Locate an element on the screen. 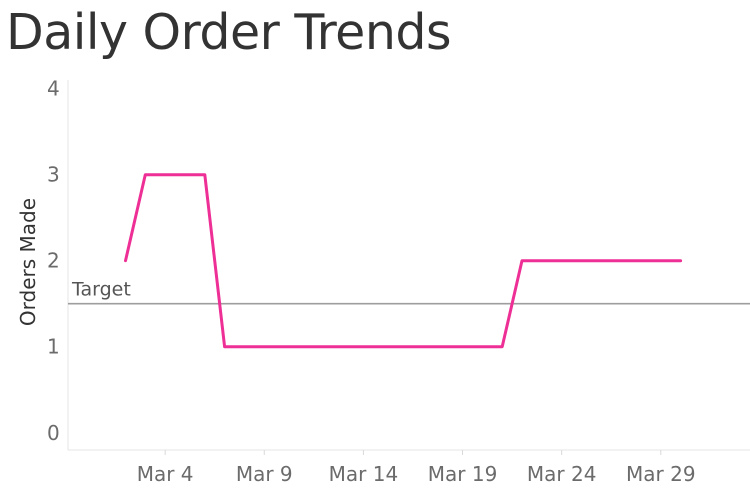 The image size is (750, 489). y-axis-title: Orders Made is located at coordinates (28, 262).